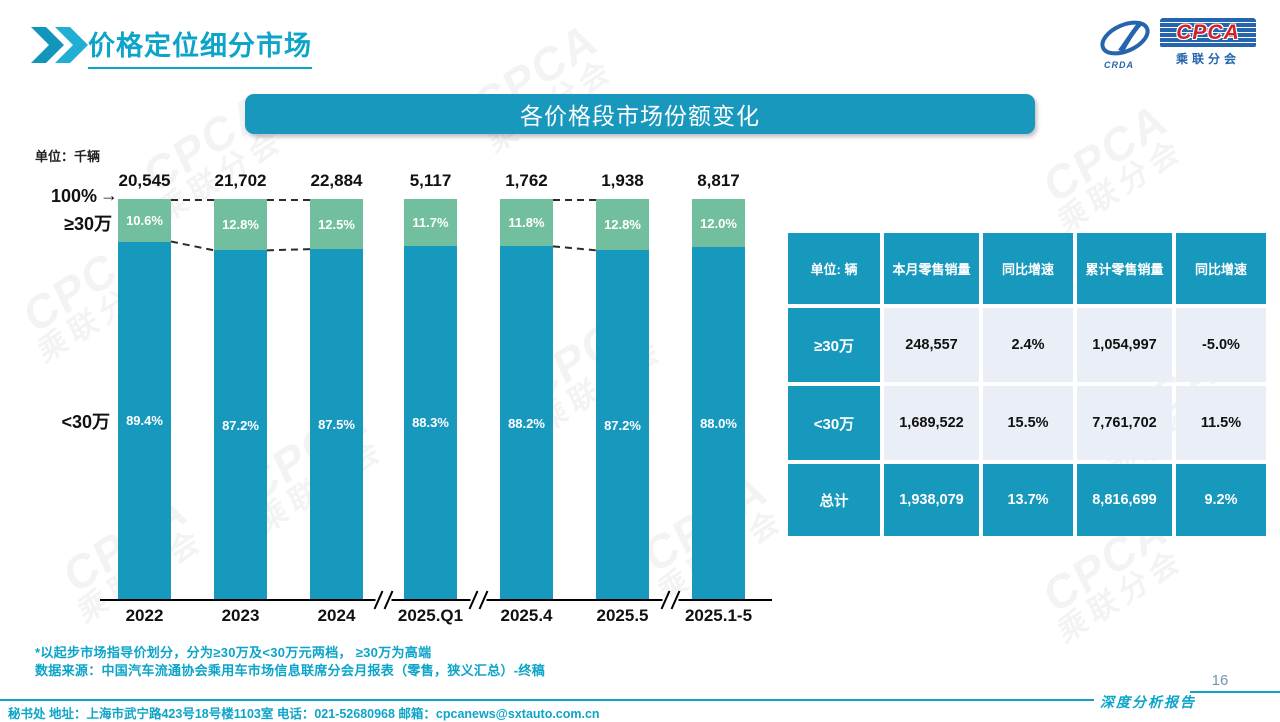  Describe the element at coordinates (85, 422) in the screenshot. I see `legend-low-segment-label: <30万` at that location.